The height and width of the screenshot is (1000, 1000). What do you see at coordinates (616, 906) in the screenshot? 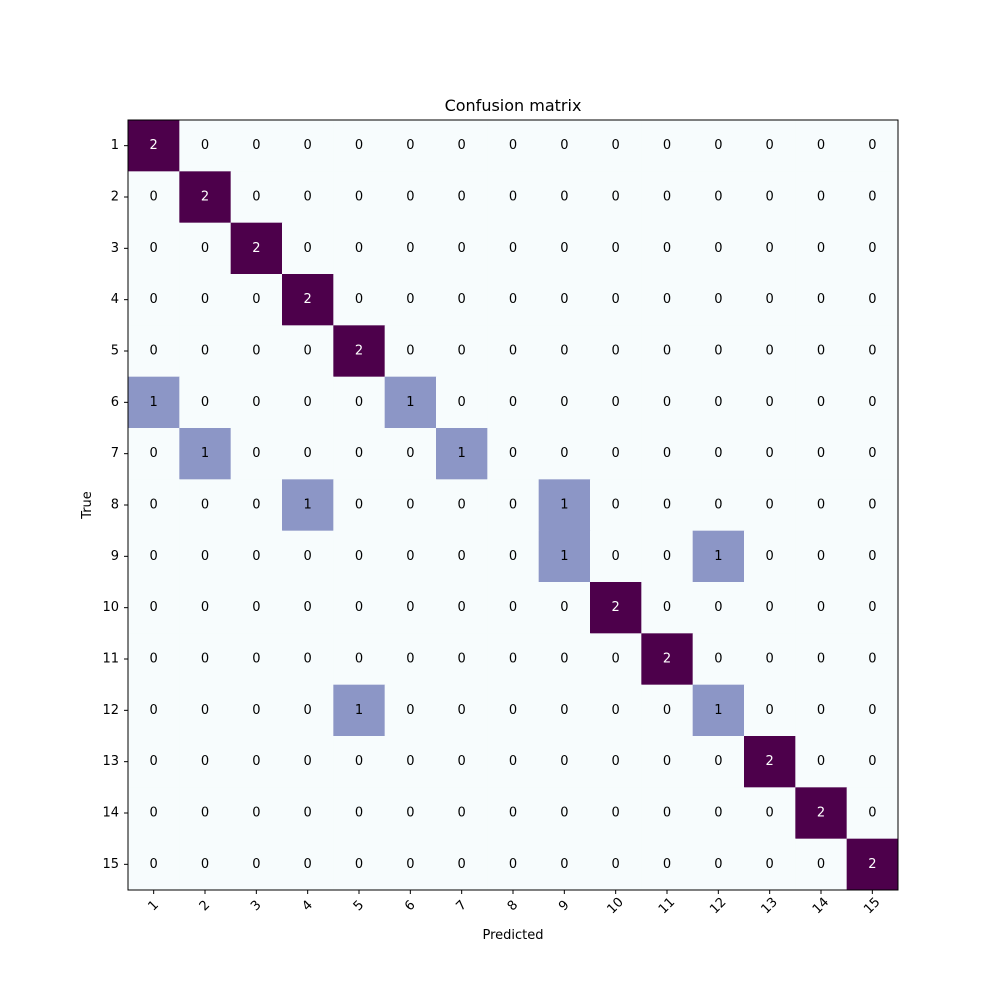
I see `x-tick-label: 10` at bounding box center [616, 906].